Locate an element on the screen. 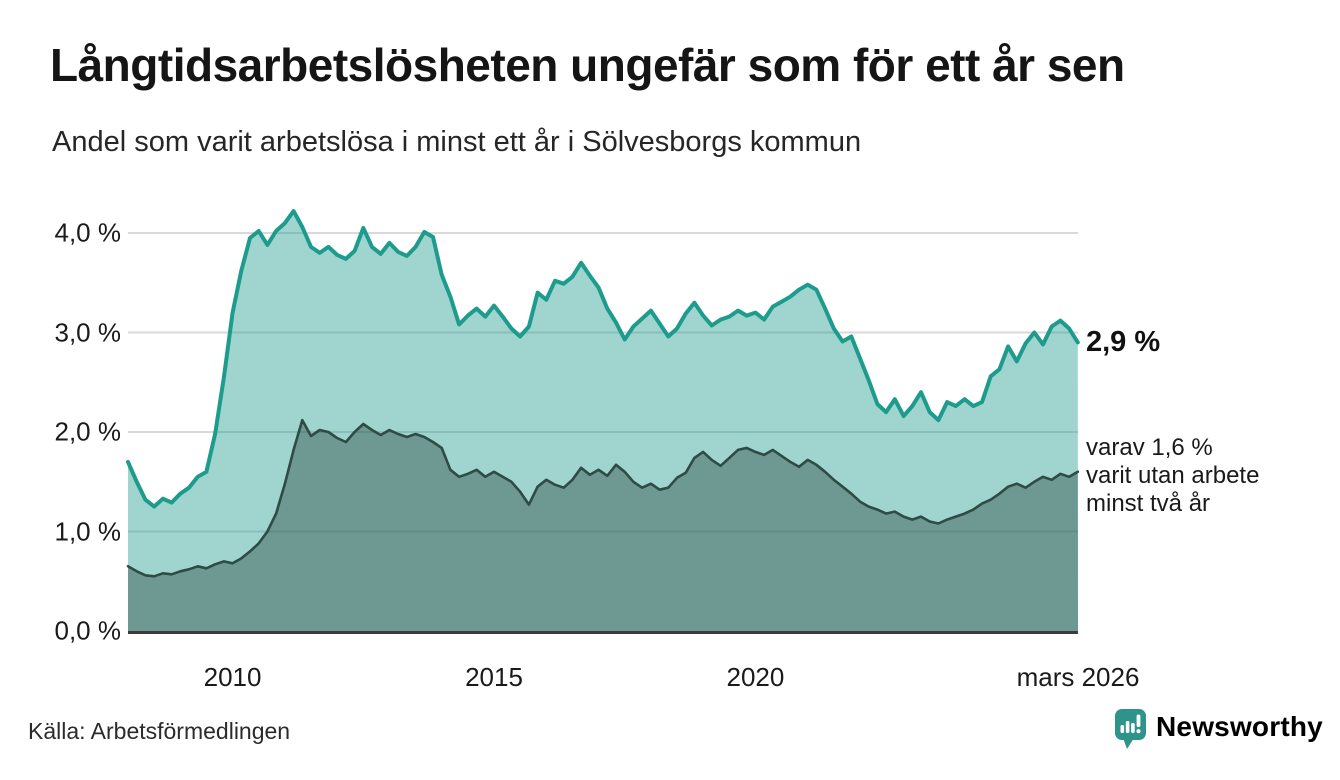  source-credit: Källa: Arbetsförmedlingen is located at coordinates (159, 731).